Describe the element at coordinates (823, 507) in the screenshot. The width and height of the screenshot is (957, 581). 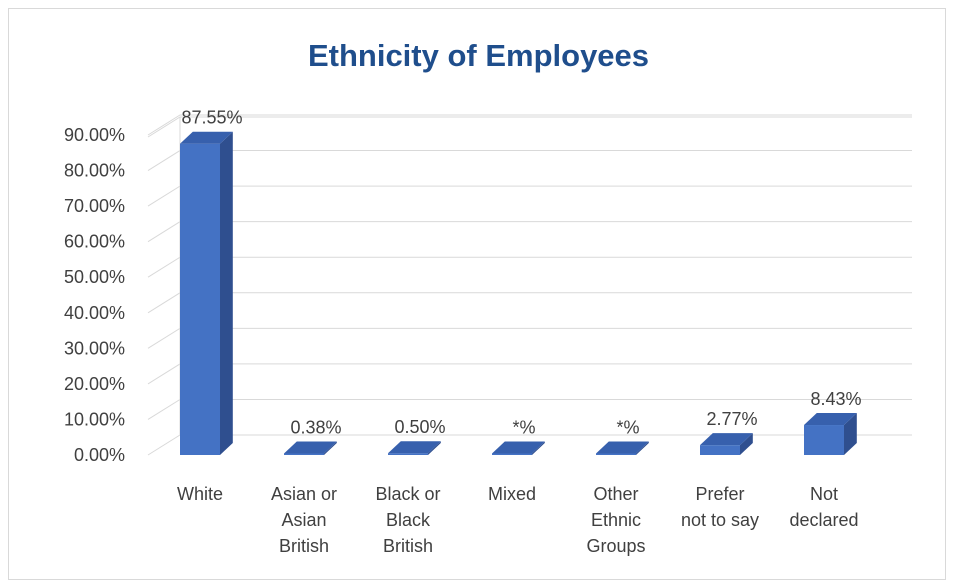
I see `x-tick-label: Not declared` at that location.